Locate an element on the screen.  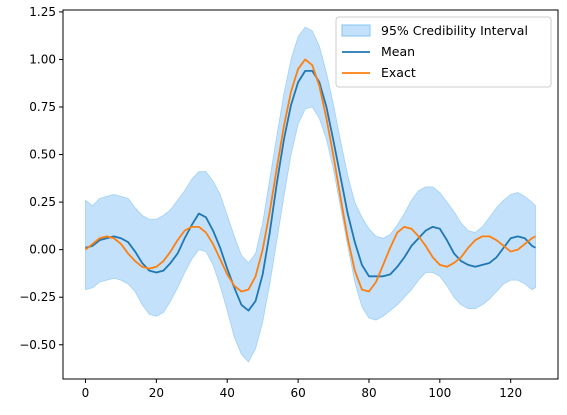
y-tick-label: −0.50 is located at coordinates (37, 345).